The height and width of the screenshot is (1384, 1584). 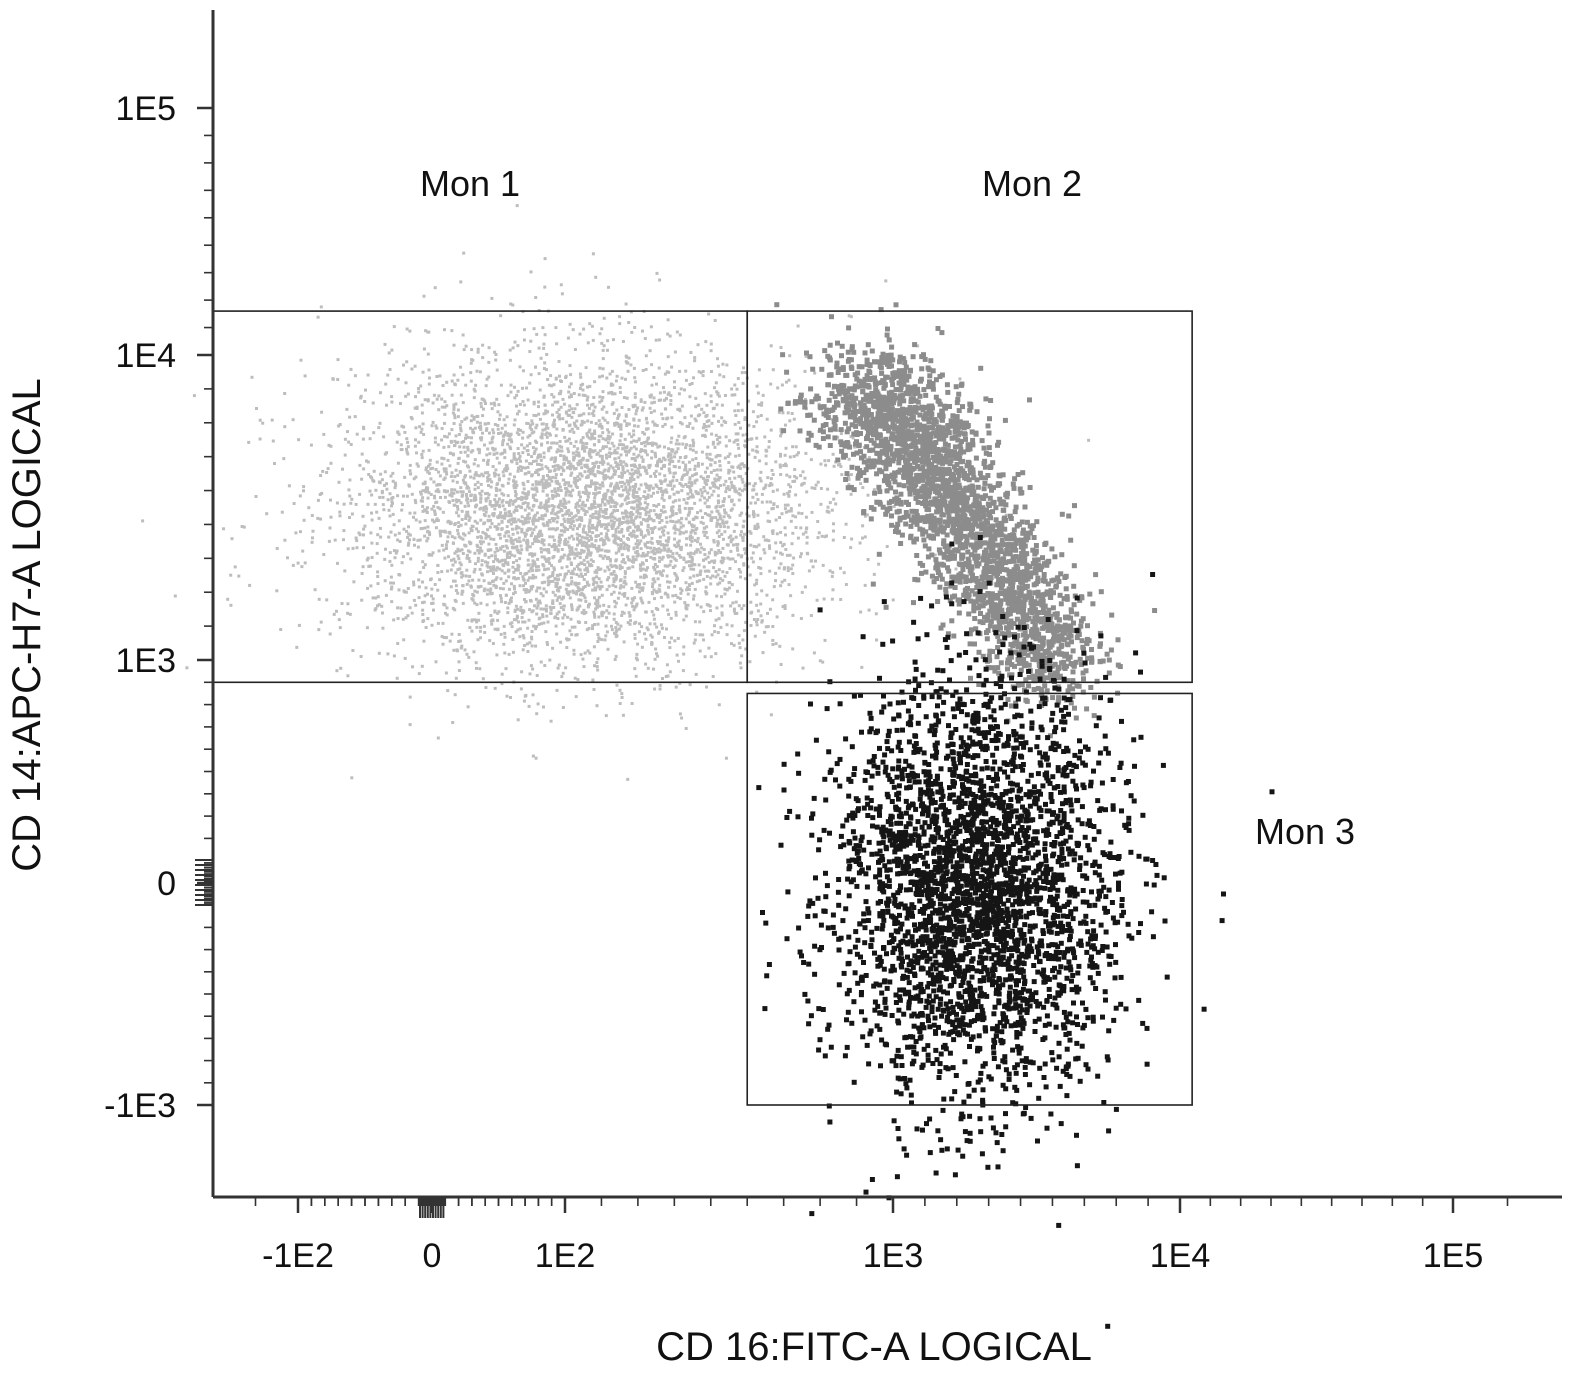 What do you see at coordinates (146, 109) in the screenshot?
I see `y-tick-label: 1E5` at bounding box center [146, 109].